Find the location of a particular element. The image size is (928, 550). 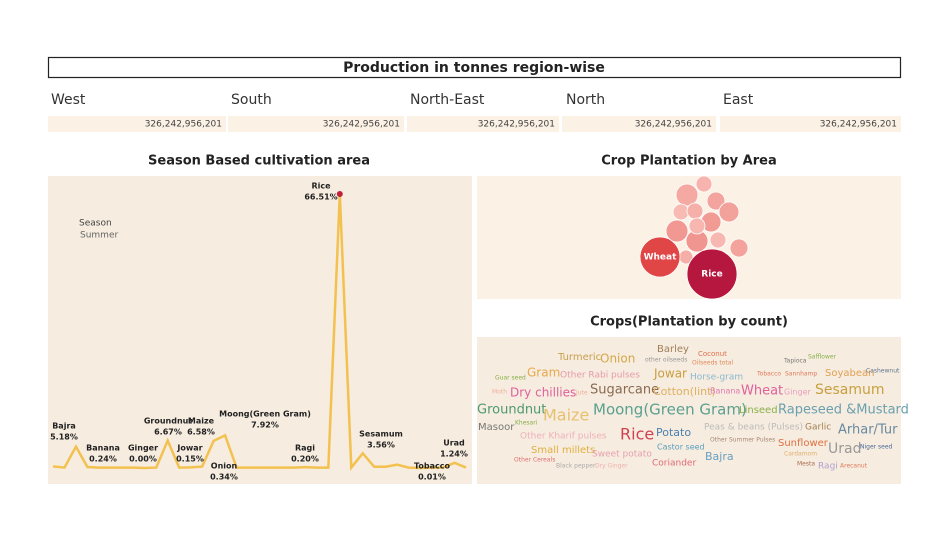

point-label: Bajra is located at coordinates (64, 426).